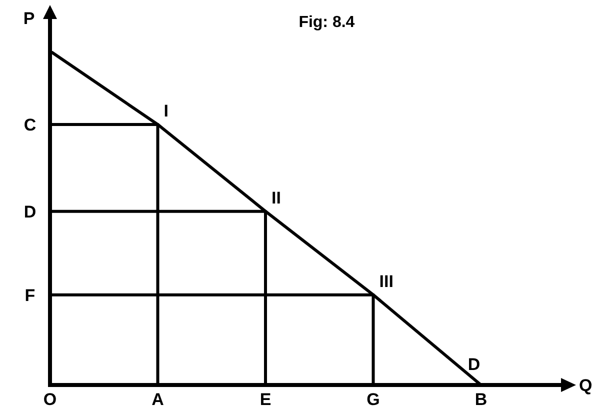 The image size is (594, 418). I want to click on x-tick-label: A, so click(158, 400).